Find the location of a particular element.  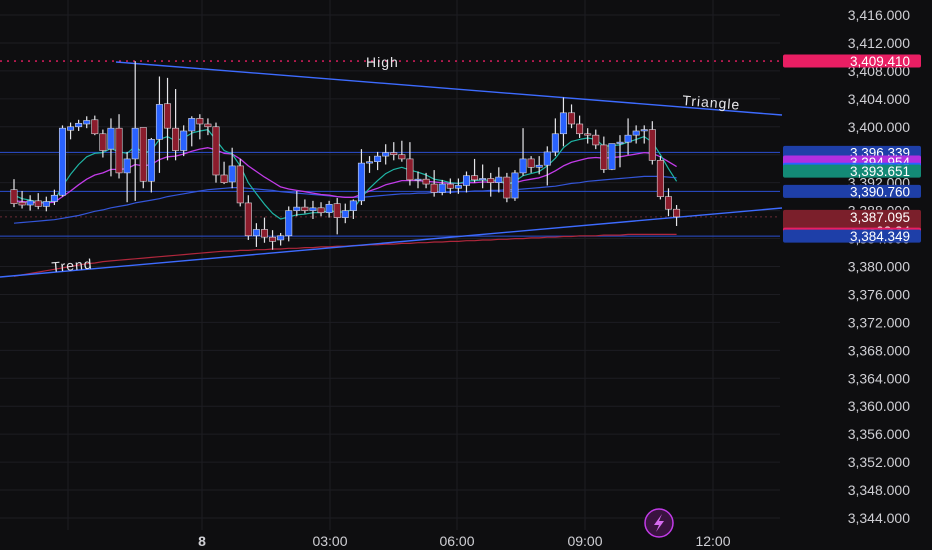

y-tick-label-9: 3,380.000 is located at coordinates (879, 267).